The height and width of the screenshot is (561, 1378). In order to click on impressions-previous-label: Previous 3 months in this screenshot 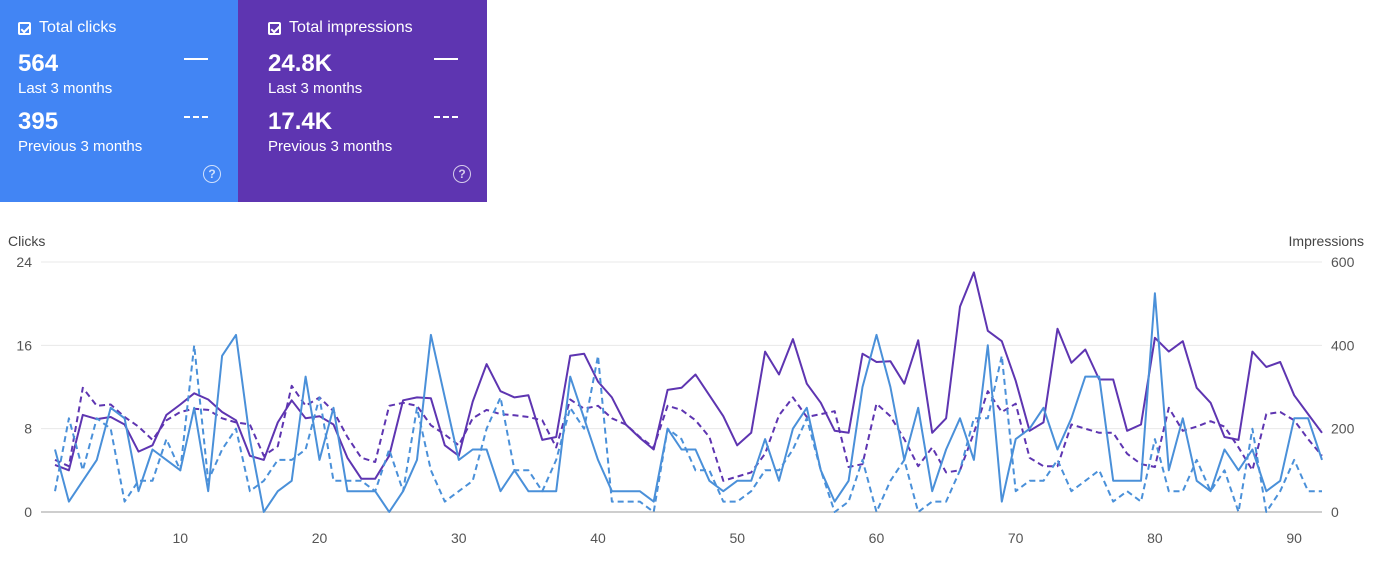, I will do `click(330, 146)`.